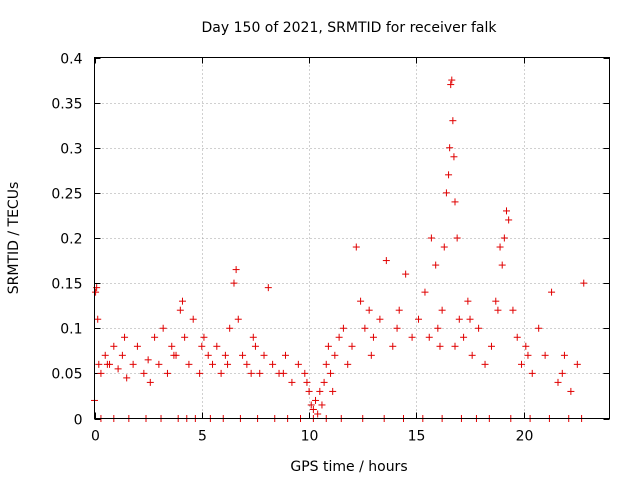 This screenshot has height=480, width=640. I want to click on y-tick-label: 0.2, so click(71, 240).